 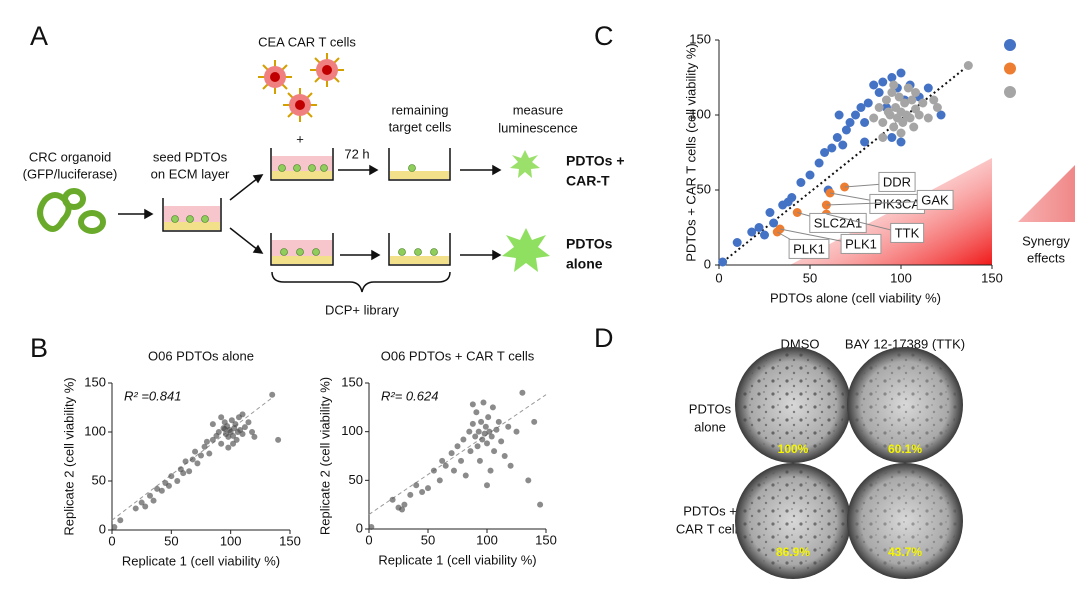 I want to click on row-label: PDTOs, so click(x=710, y=408).